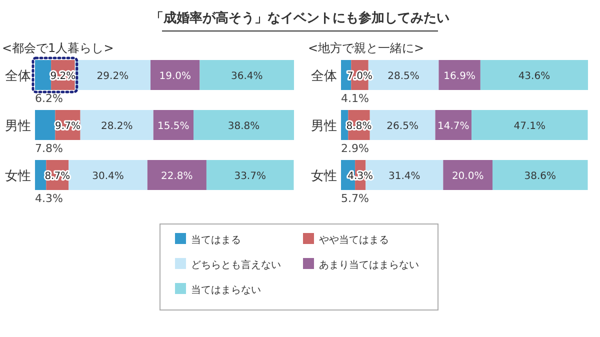 The image size is (600, 337). I want to click on data-label: 36.4%, so click(246, 76).